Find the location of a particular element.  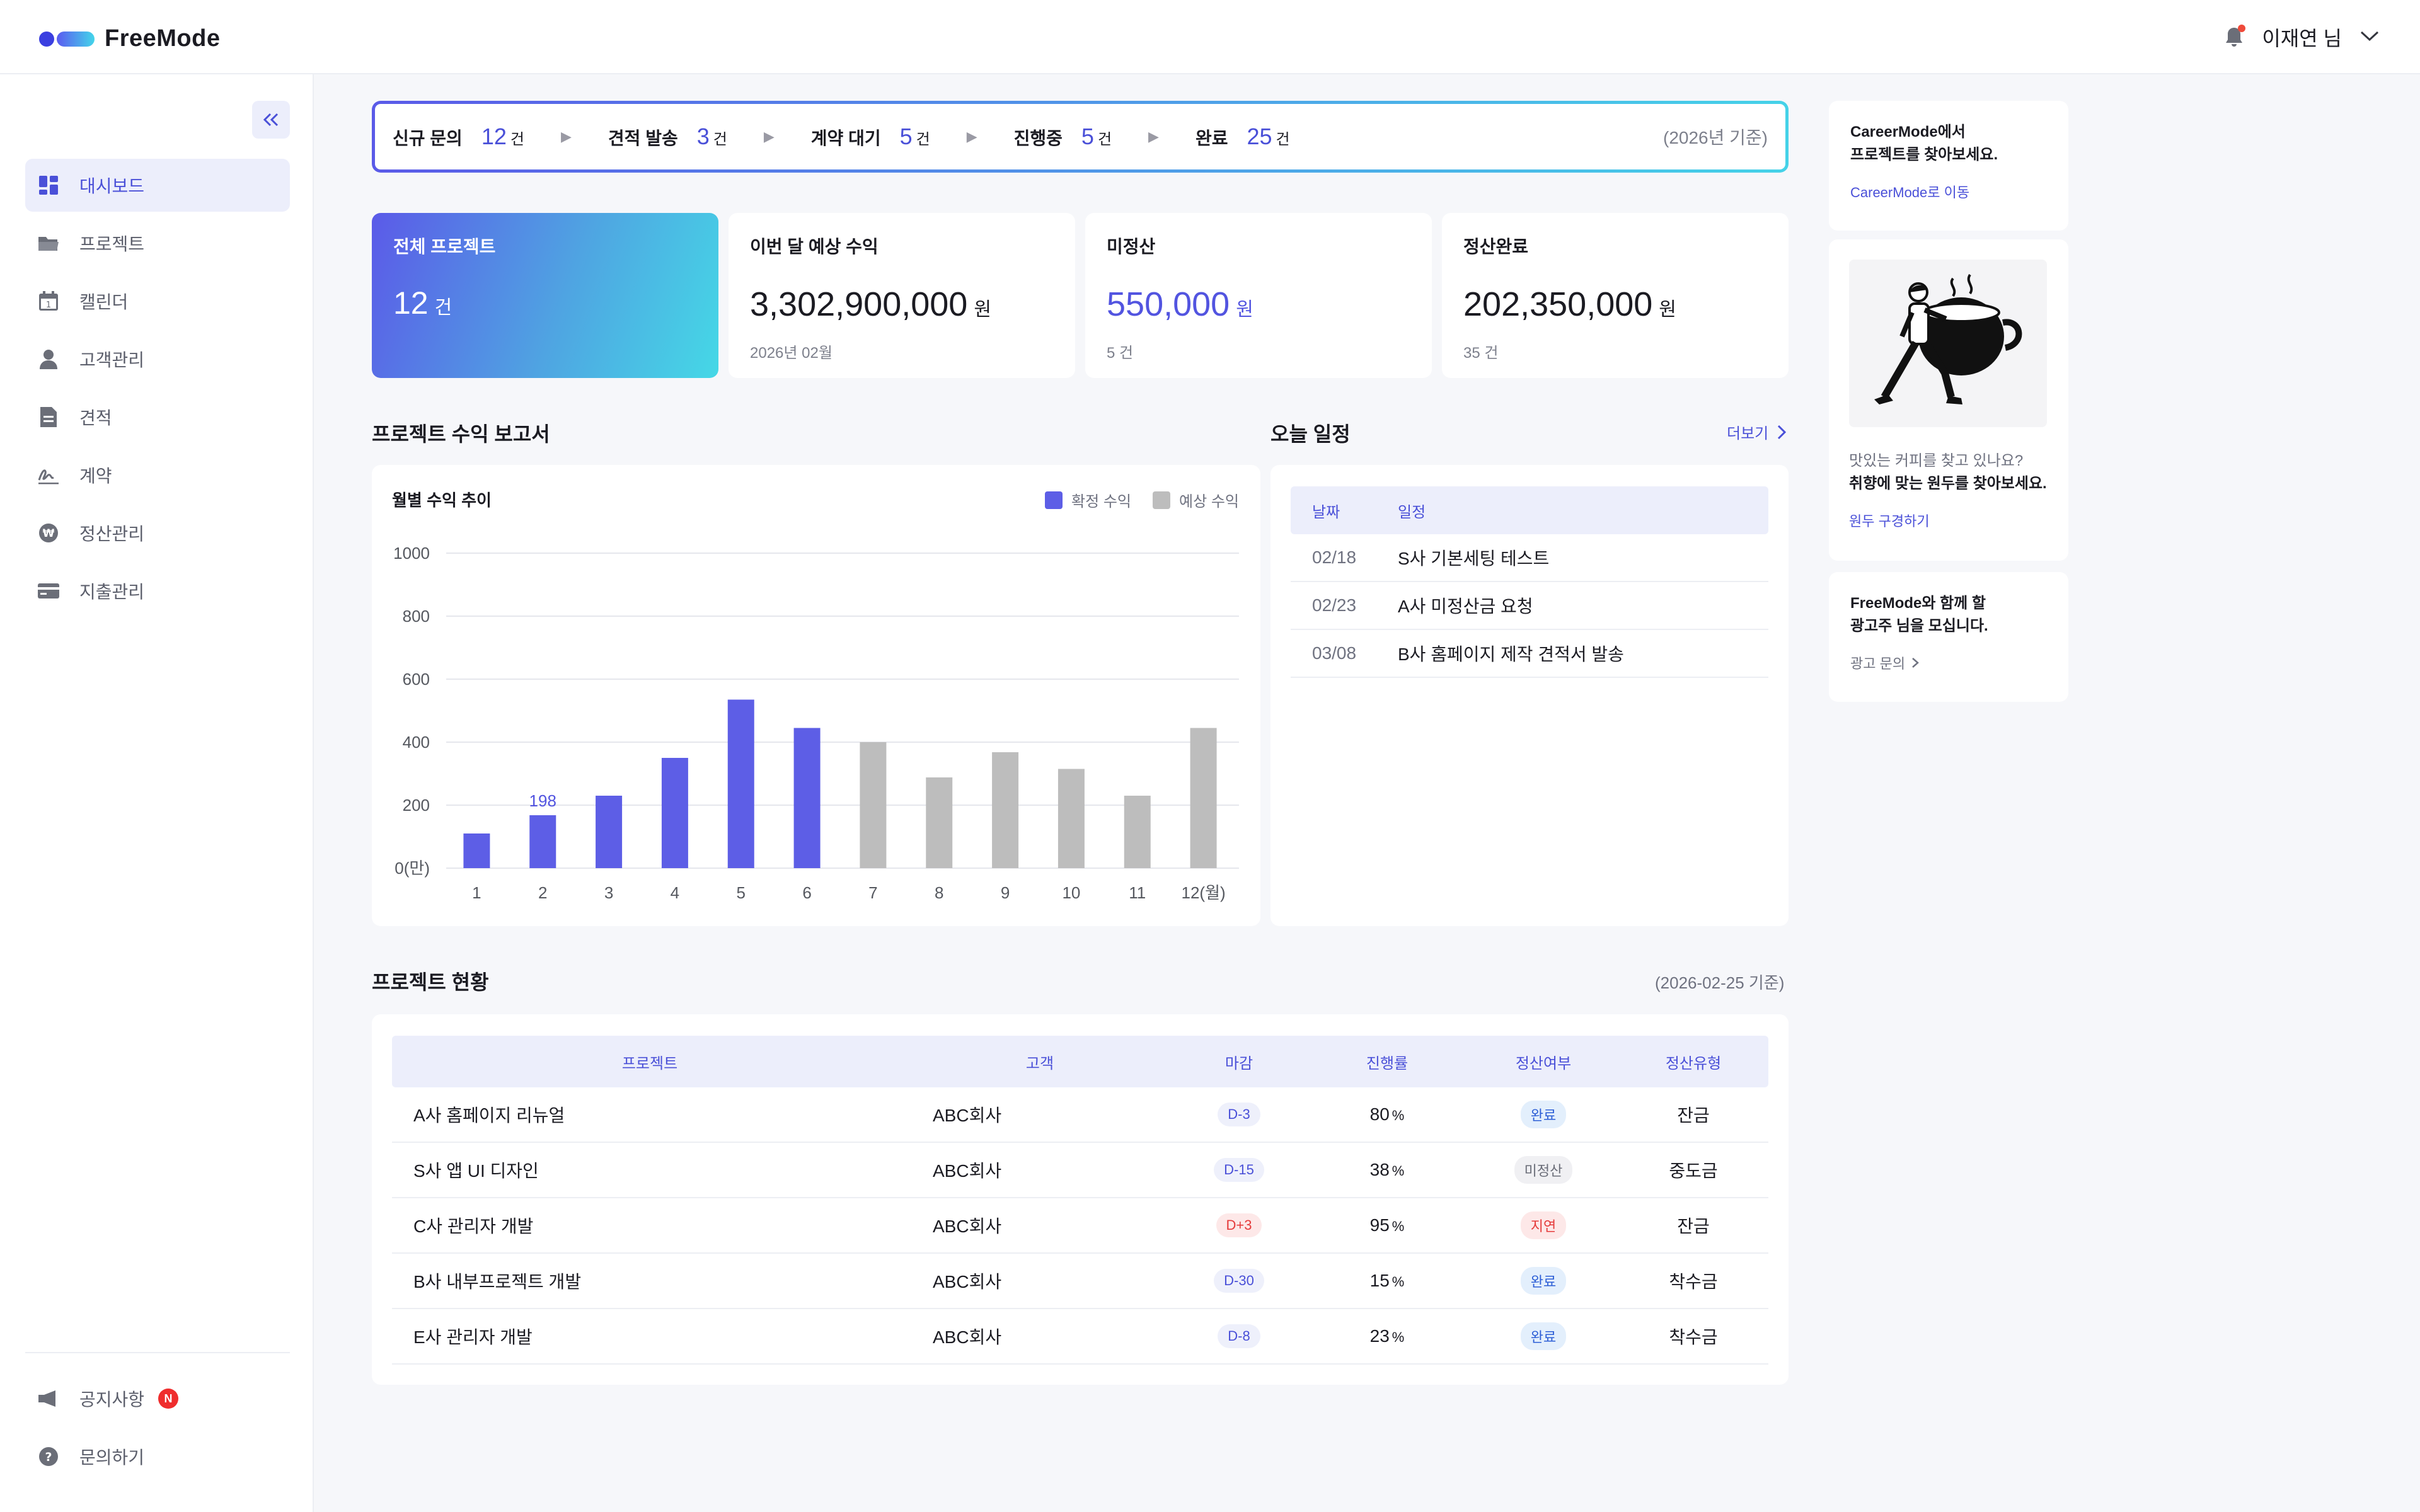

sidebar: 대시보드 프로젝트 1 캘린더 고객관리 견적 계약 ₩ 정산관리 지출관리 is located at coordinates (157, 793).